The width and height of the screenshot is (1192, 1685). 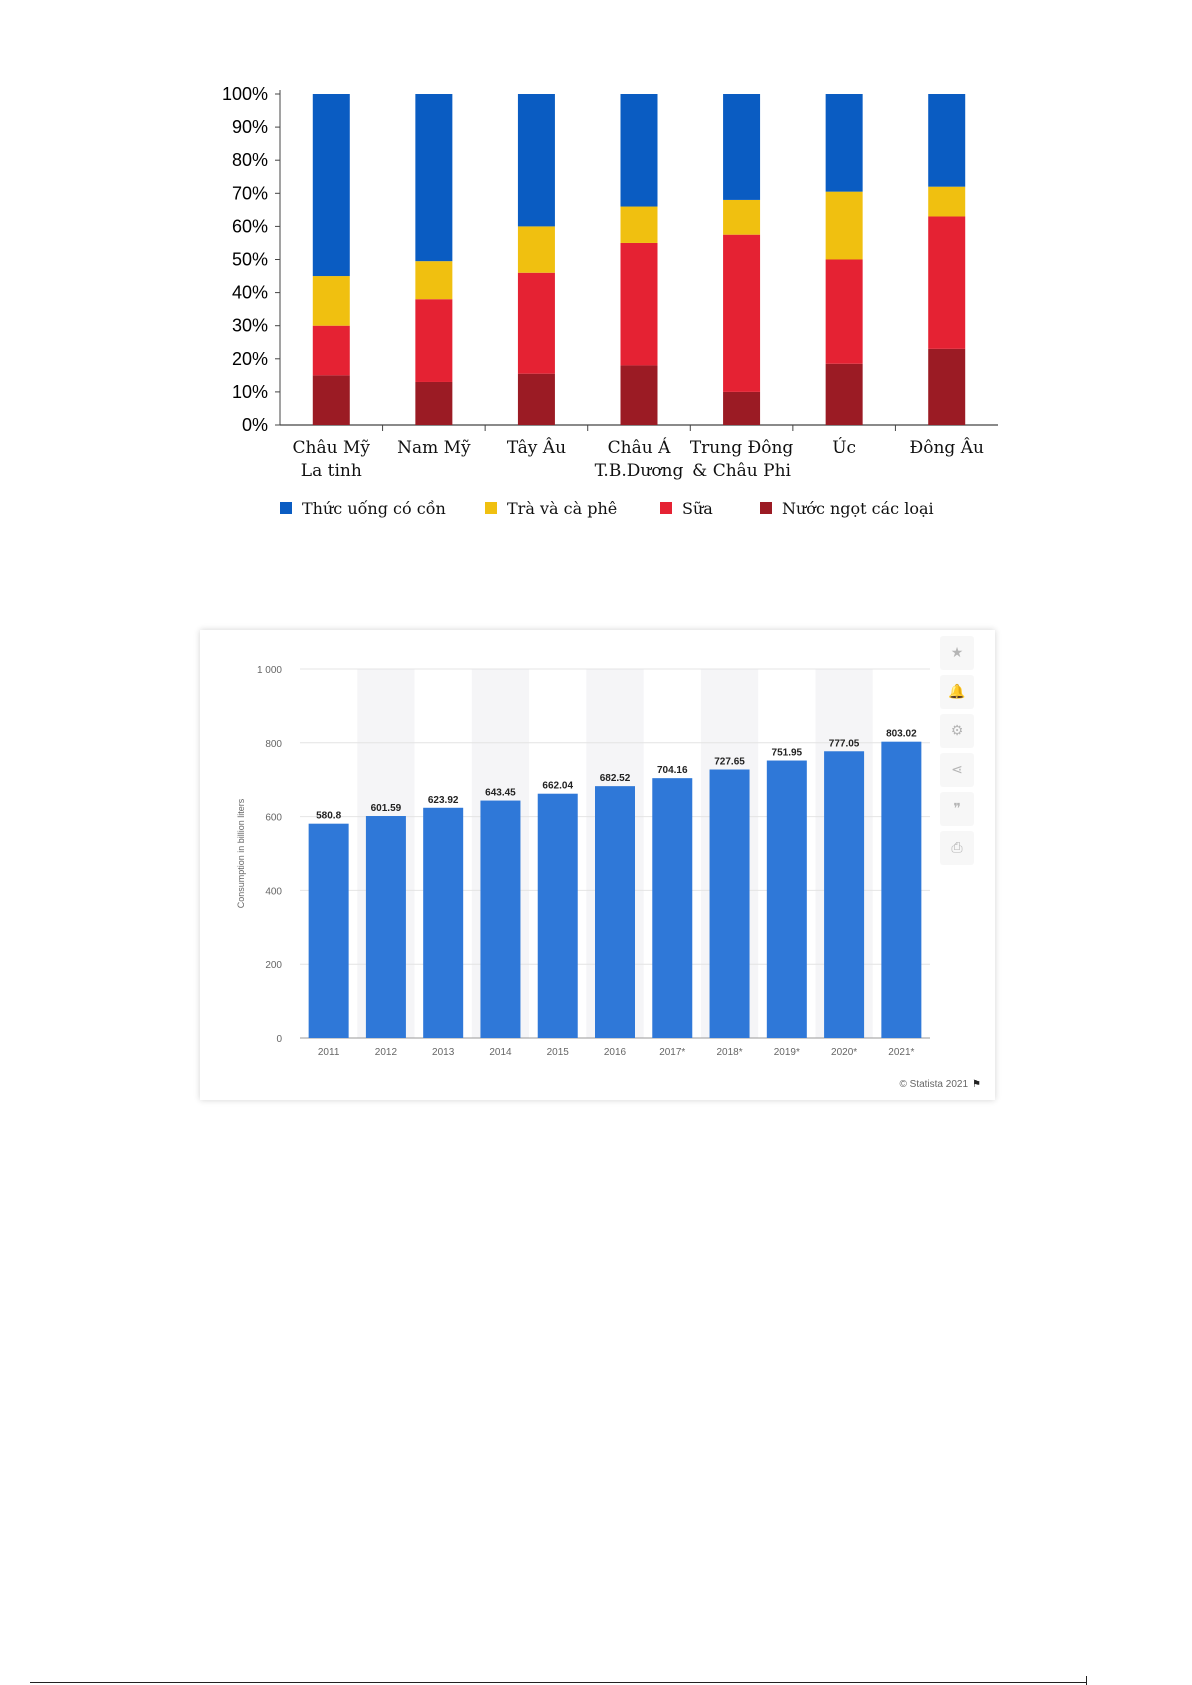 What do you see at coordinates (562, 508) in the screenshot?
I see `legend-label: Trà và cà phê` at bounding box center [562, 508].